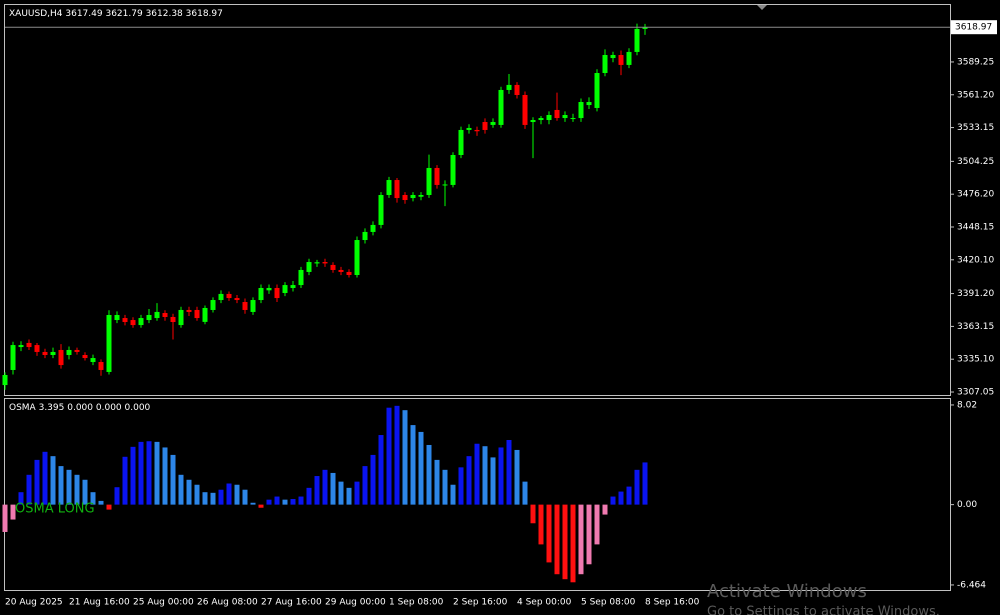  I want to click on open: 3617.49, so click(83, 14).